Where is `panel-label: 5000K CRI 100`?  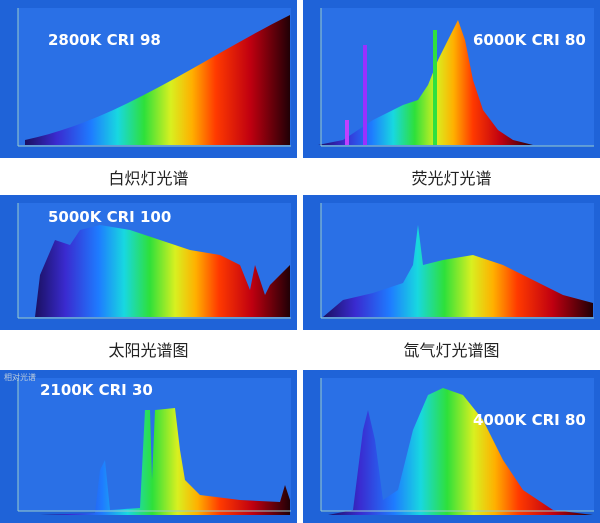
panel-label: 5000K CRI 100 is located at coordinates (109, 217).